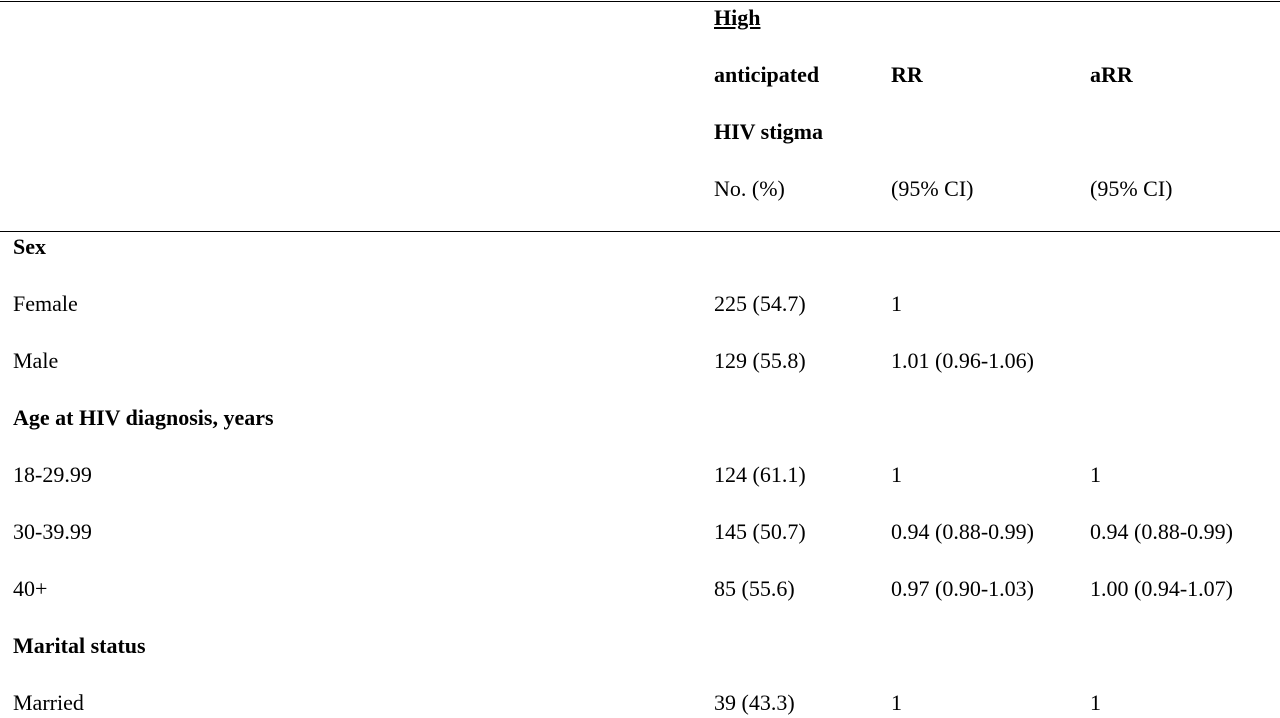 The image size is (1280, 718). I want to click on cell: 124 (61.1), so click(760, 474).